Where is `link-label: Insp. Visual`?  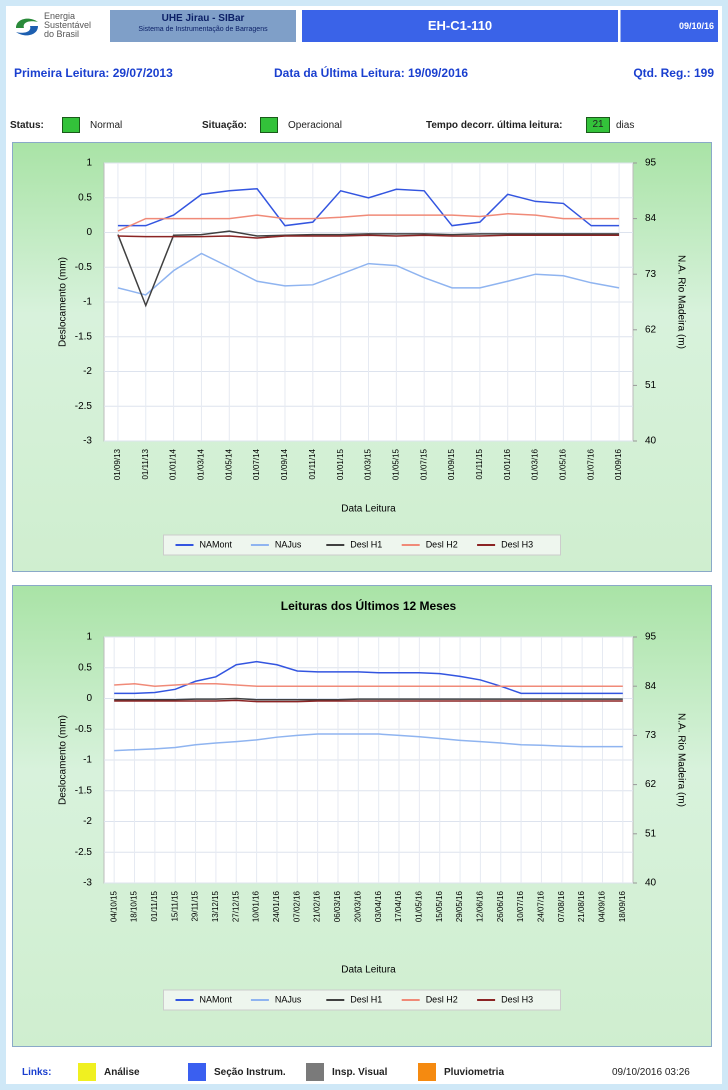 link-label: Insp. Visual is located at coordinates (360, 1072).